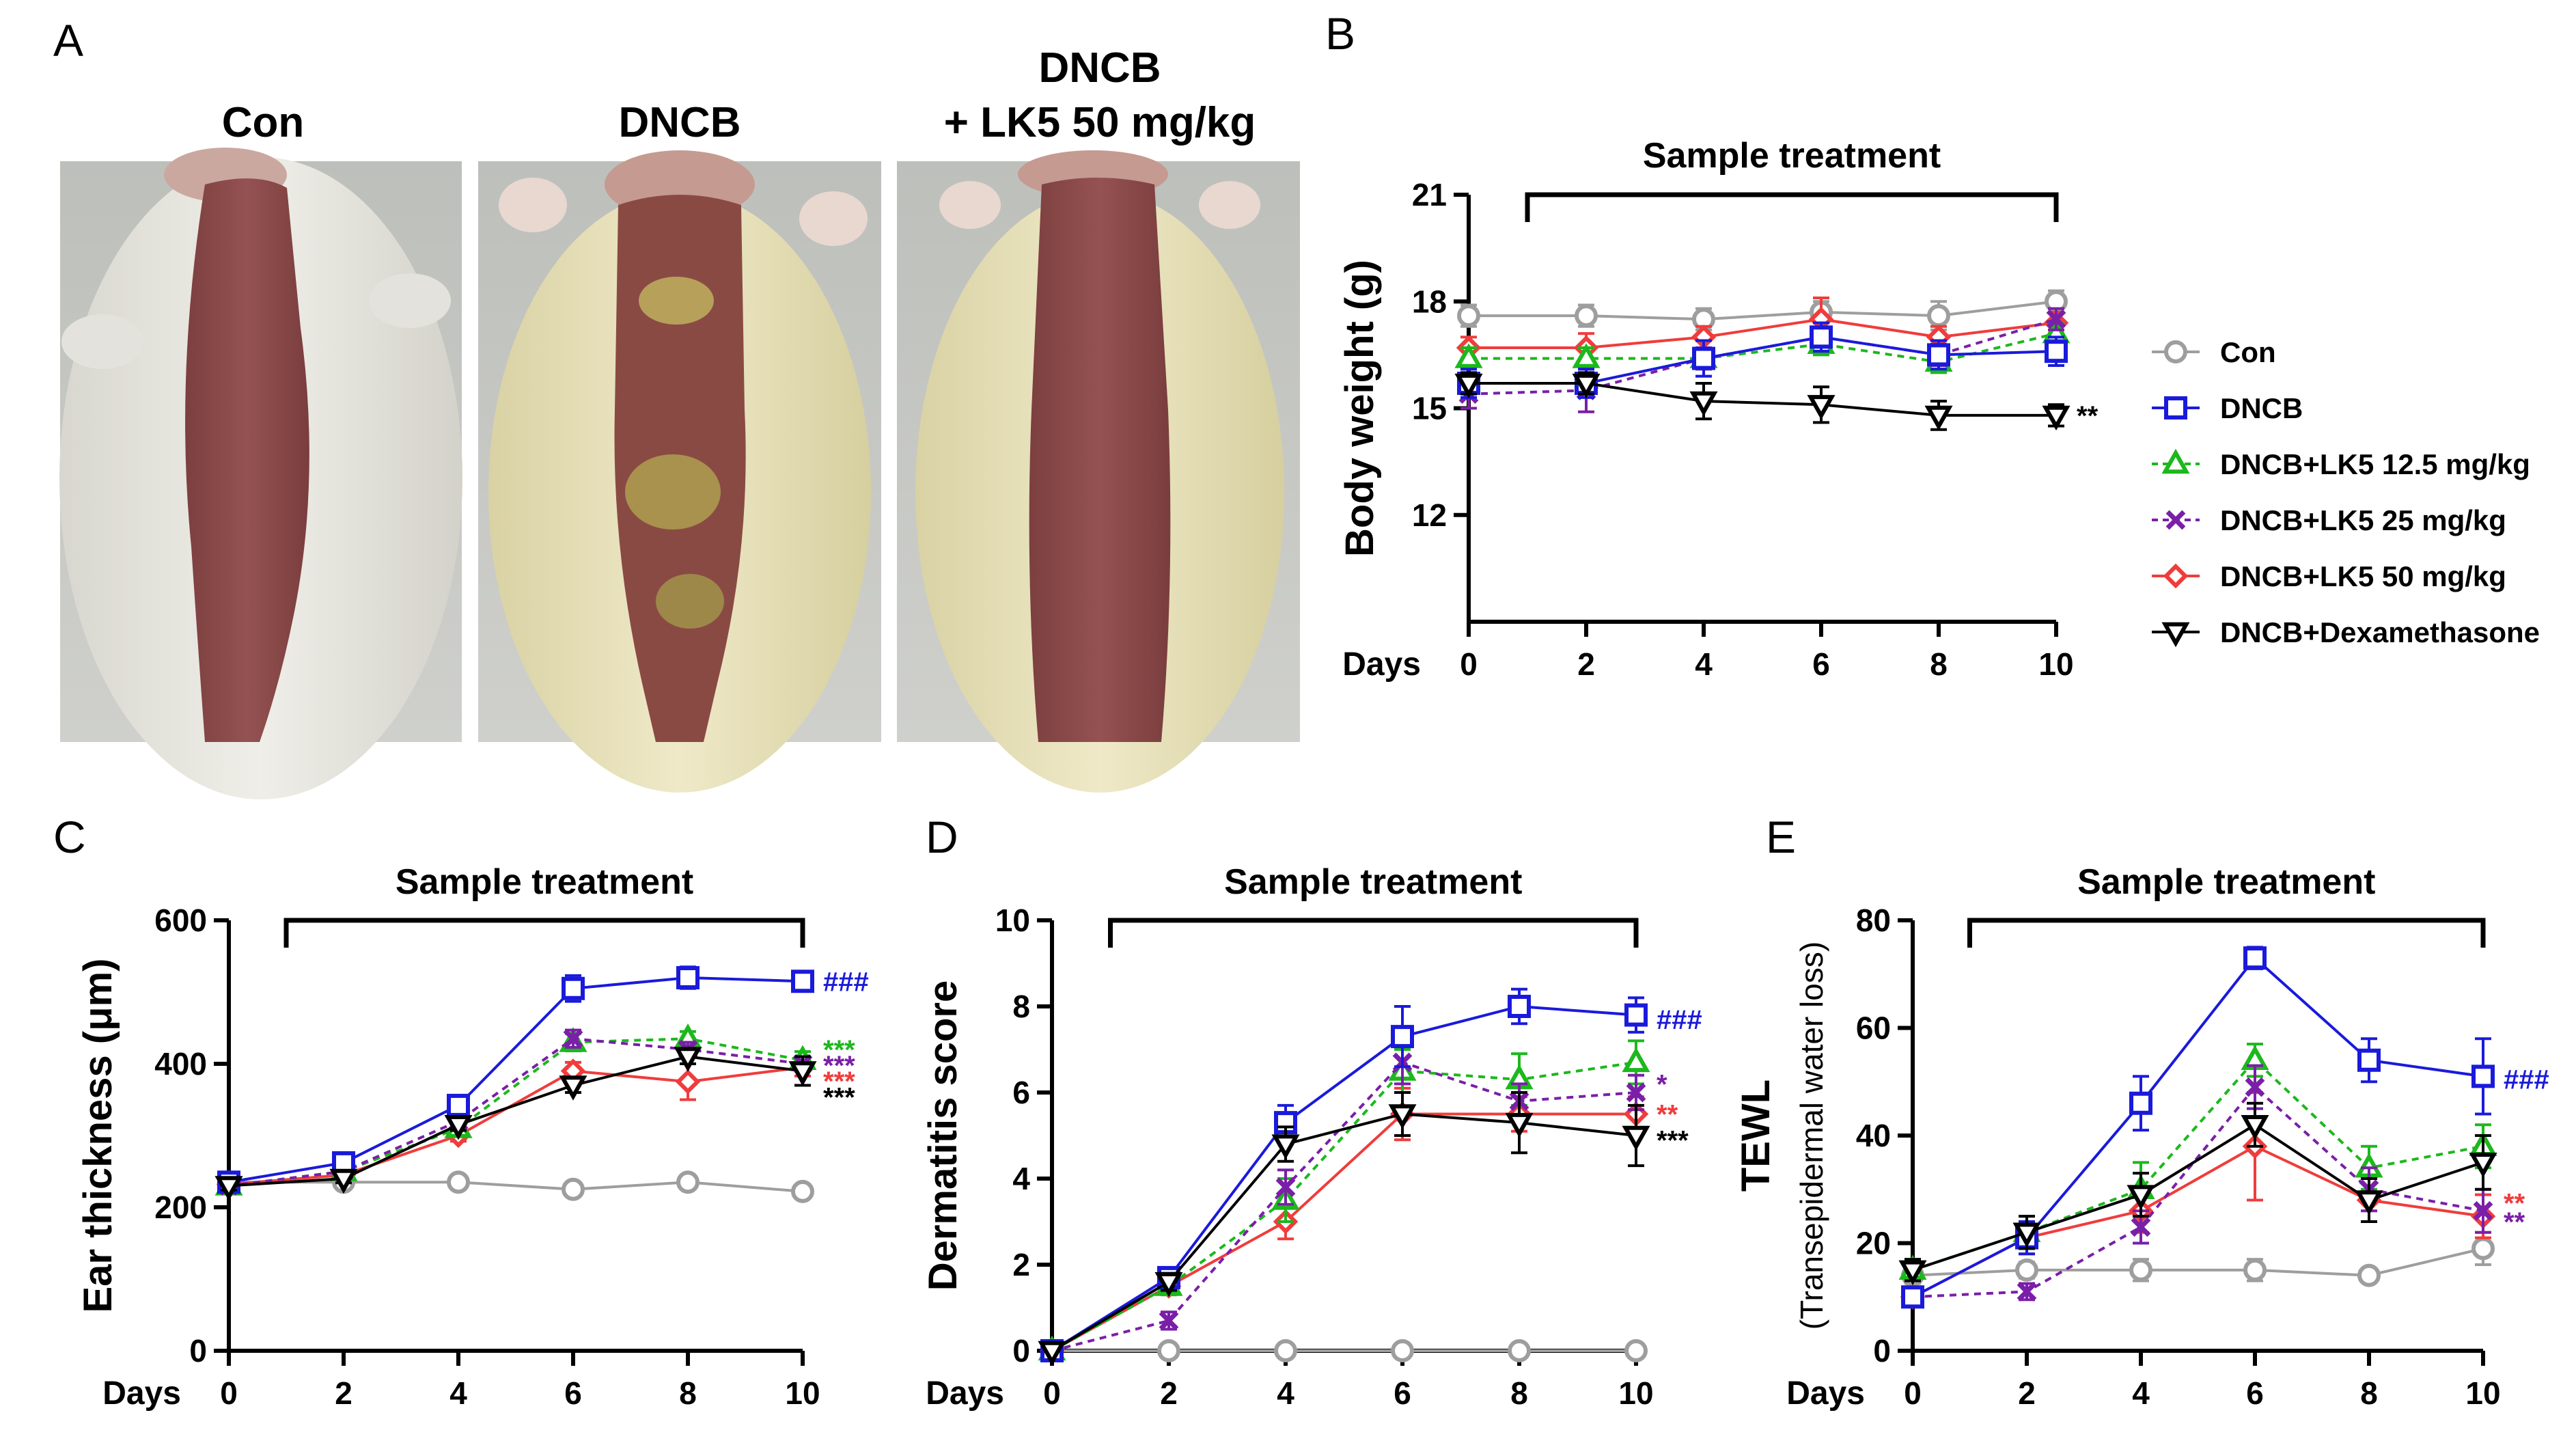 This screenshot has width=2576, height=1443. I want to click on photo-title-lk5-line1: DNCB, so click(1099, 68).